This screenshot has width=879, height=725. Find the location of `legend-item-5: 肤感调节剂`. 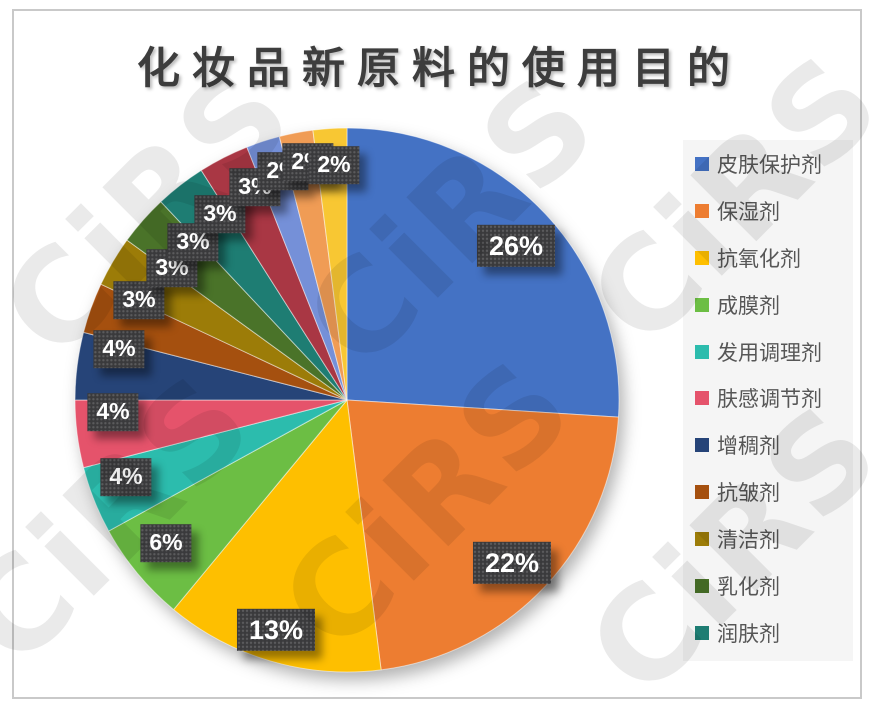

legend-item-5: 肤感调节剂 is located at coordinates (768, 398).